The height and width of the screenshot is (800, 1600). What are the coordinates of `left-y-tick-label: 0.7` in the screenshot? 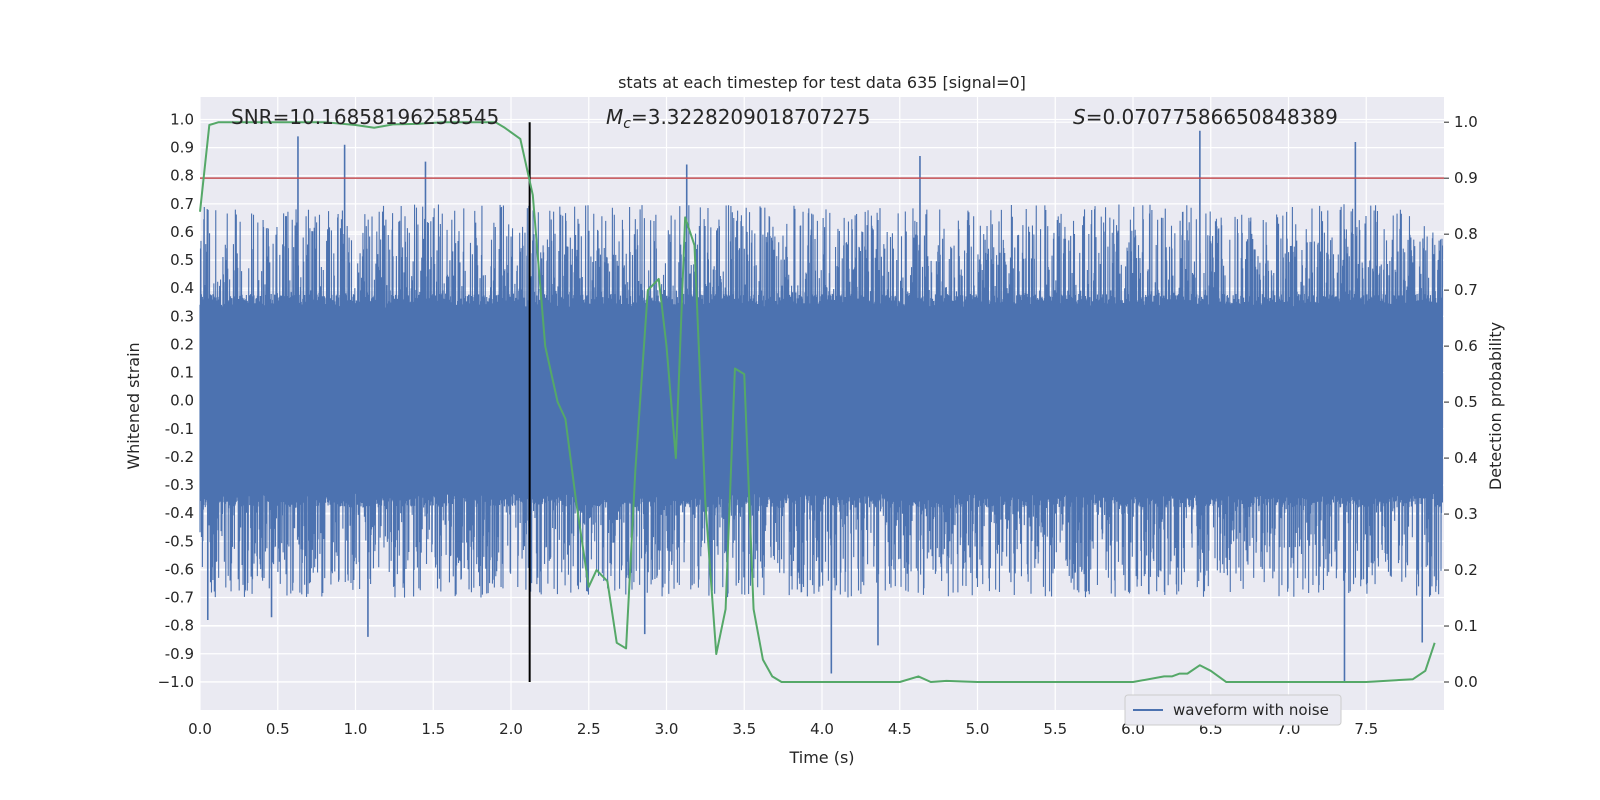 It's located at (182, 204).